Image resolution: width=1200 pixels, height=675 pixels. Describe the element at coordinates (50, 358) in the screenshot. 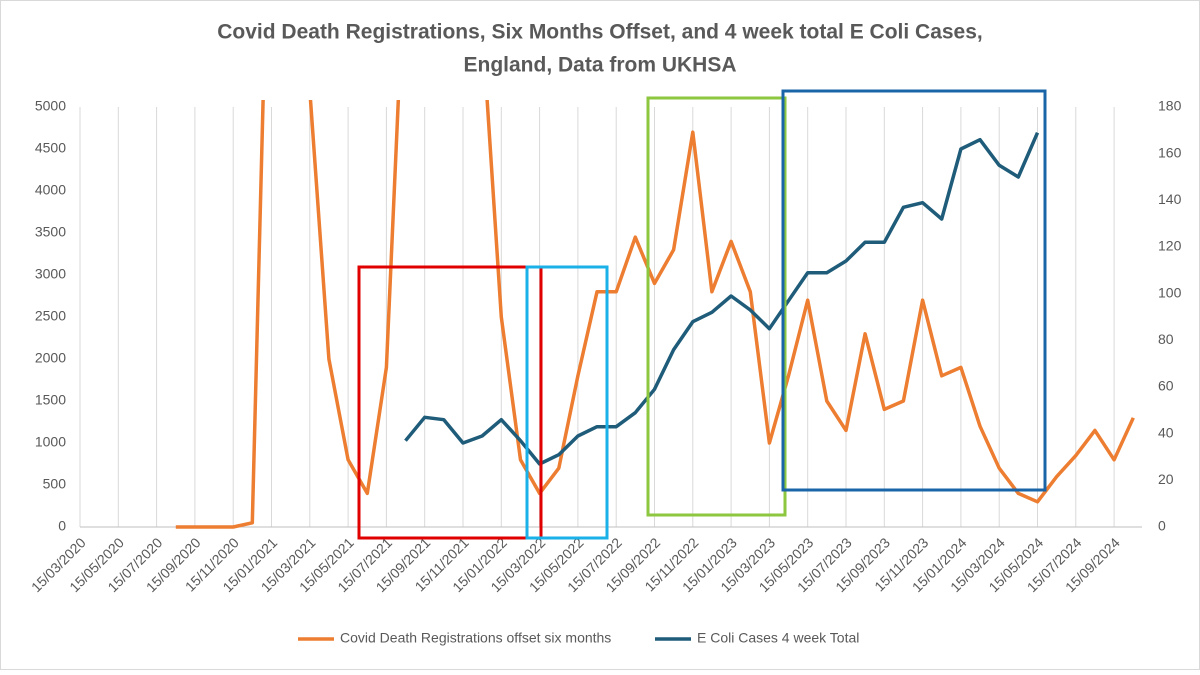

I see `y-tick-label: 2000` at that location.